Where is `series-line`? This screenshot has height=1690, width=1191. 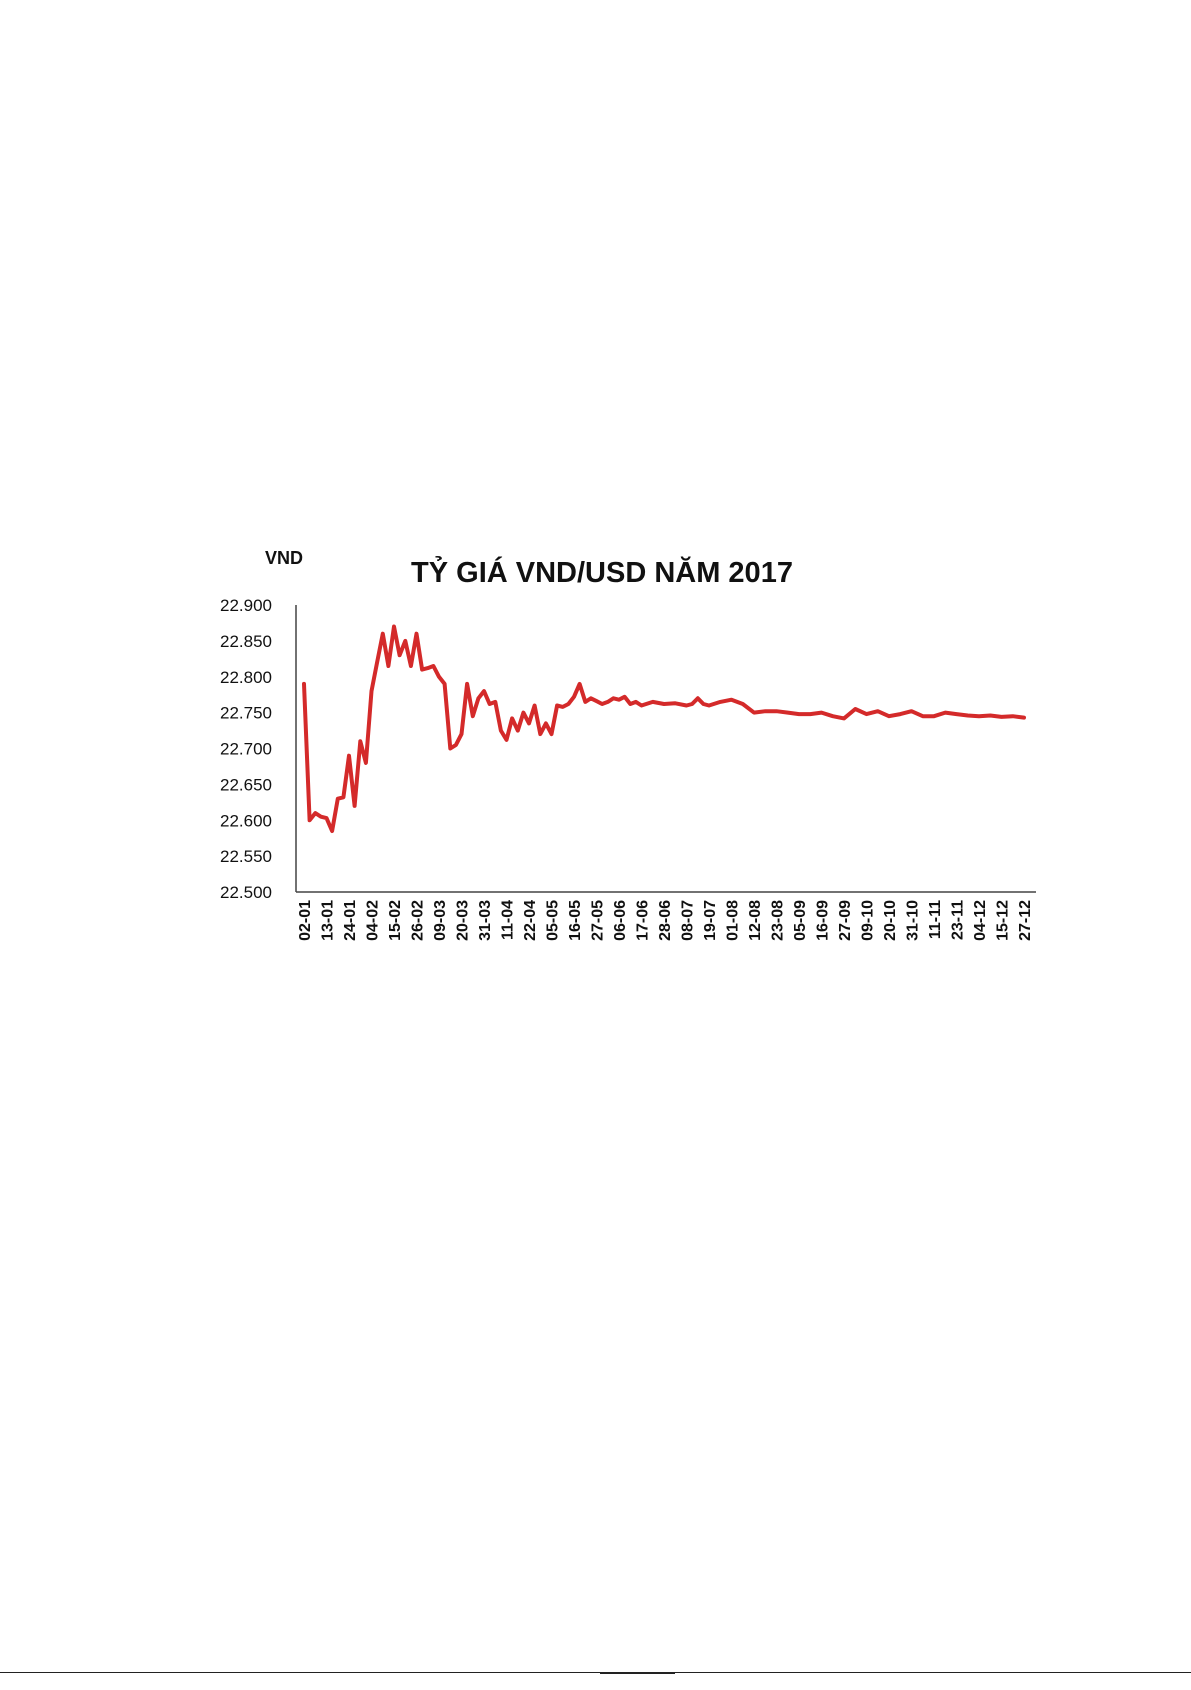 series-line is located at coordinates (664, 728).